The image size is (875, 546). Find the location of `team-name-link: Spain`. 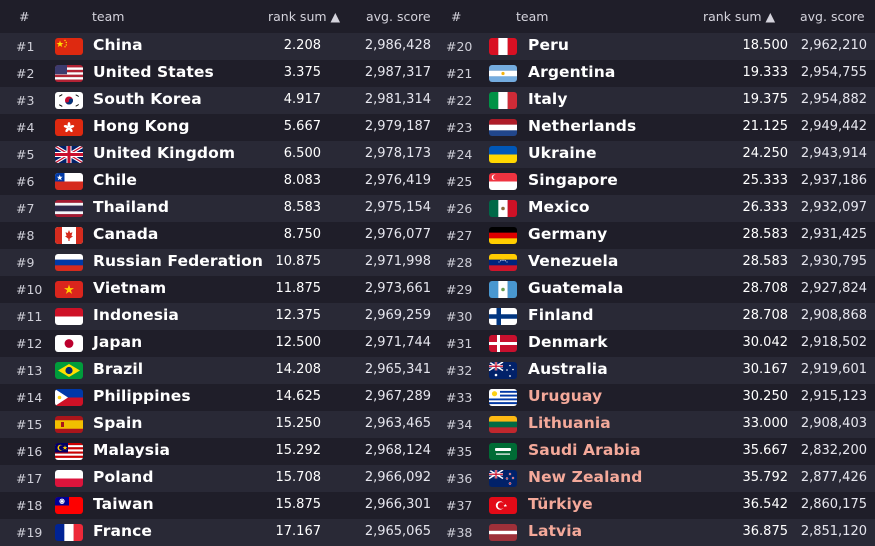

team-name-link: Spain is located at coordinates (118, 423).